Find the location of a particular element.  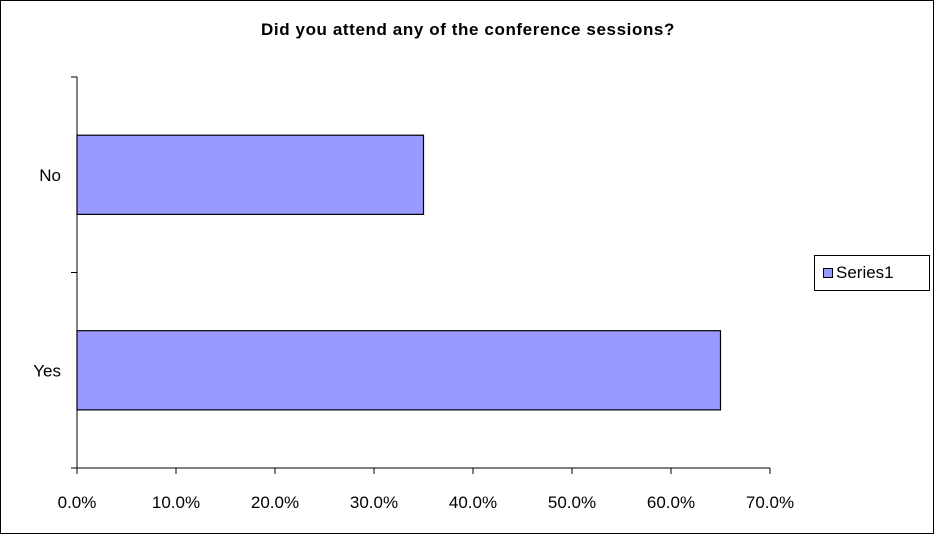

x-tick-label: 60.0% is located at coordinates (671, 502).